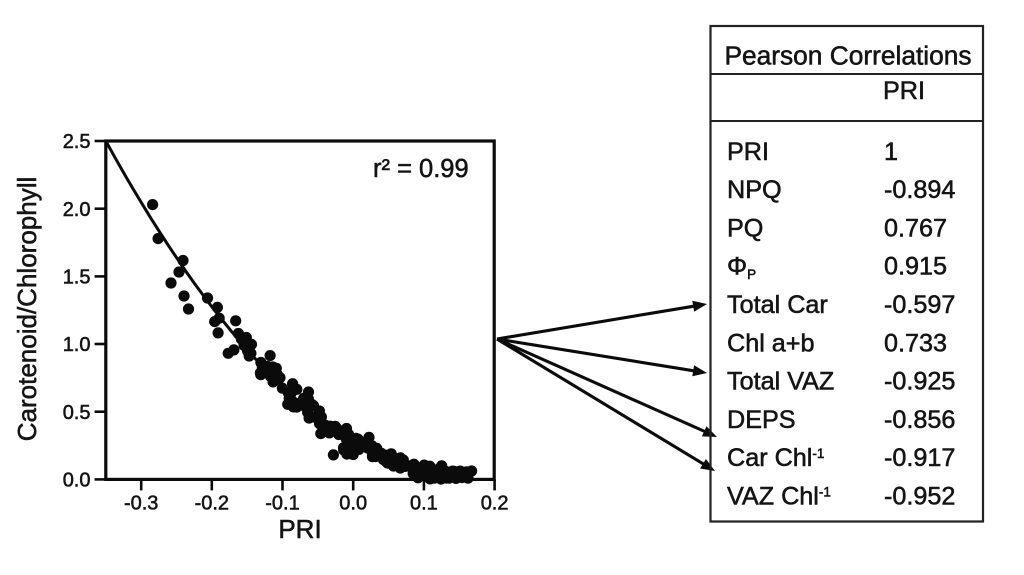 The image size is (1024, 575). Describe the element at coordinates (754, 190) in the screenshot. I see `svg-text: NPQ` at that location.